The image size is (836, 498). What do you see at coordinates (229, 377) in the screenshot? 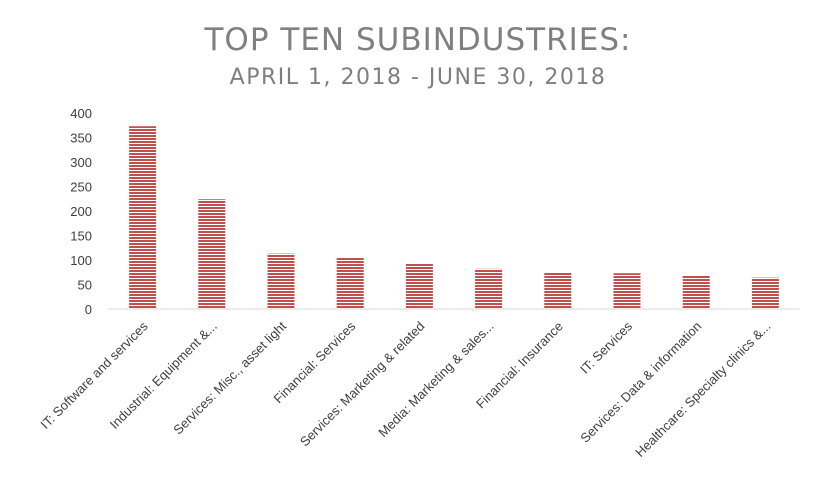
I see `x-tick-label: Services: Misc., asset light` at bounding box center [229, 377].